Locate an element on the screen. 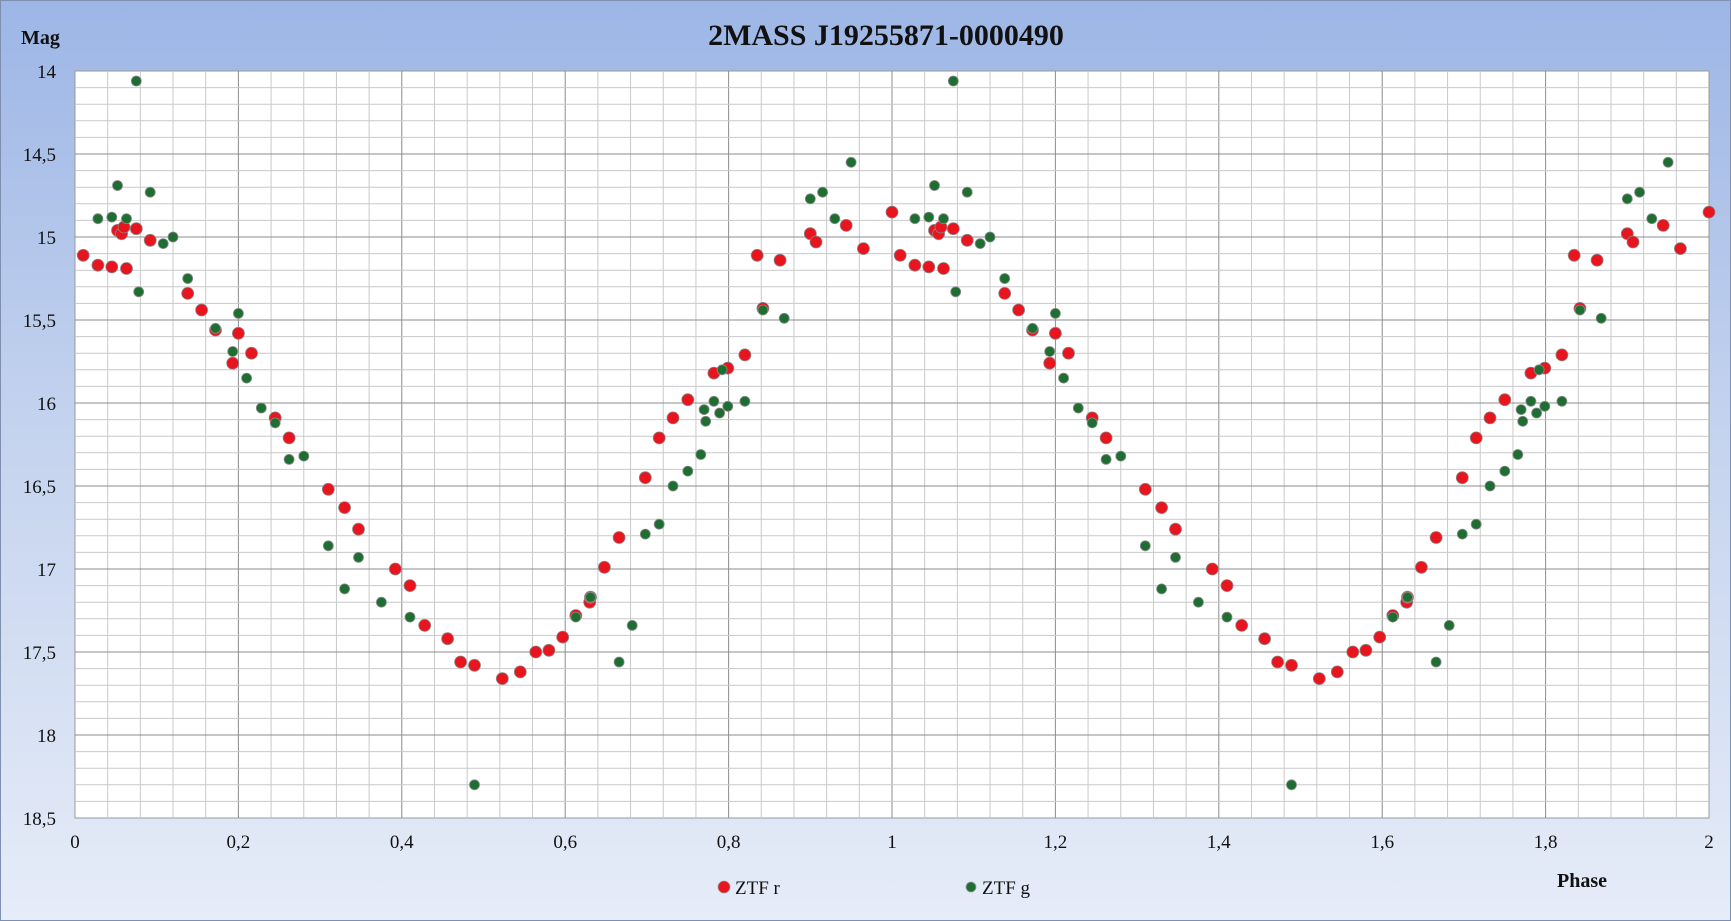 Image resolution: width=1731 pixels, height=921 pixels. x-tick-label: 0,4 is located at coordinates (402, 842).